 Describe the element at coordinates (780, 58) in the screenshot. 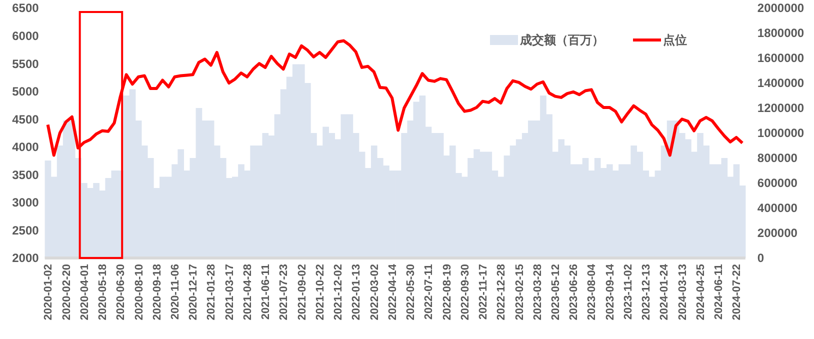

I see `y2-tick-label: 1600000` at that location.